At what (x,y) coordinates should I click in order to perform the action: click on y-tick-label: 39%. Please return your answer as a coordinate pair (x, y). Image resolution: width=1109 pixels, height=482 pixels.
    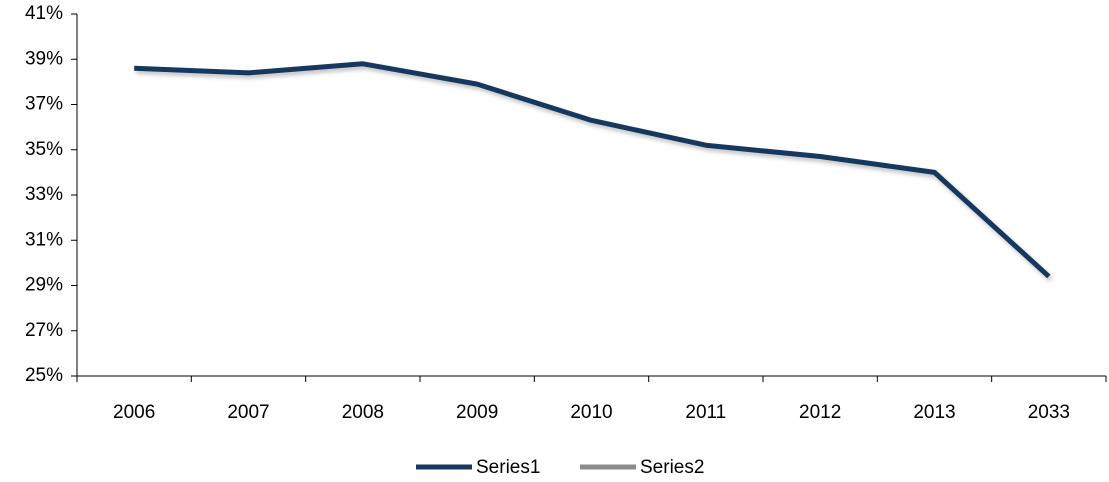
    Looking at the image, I should click on (44, 58).